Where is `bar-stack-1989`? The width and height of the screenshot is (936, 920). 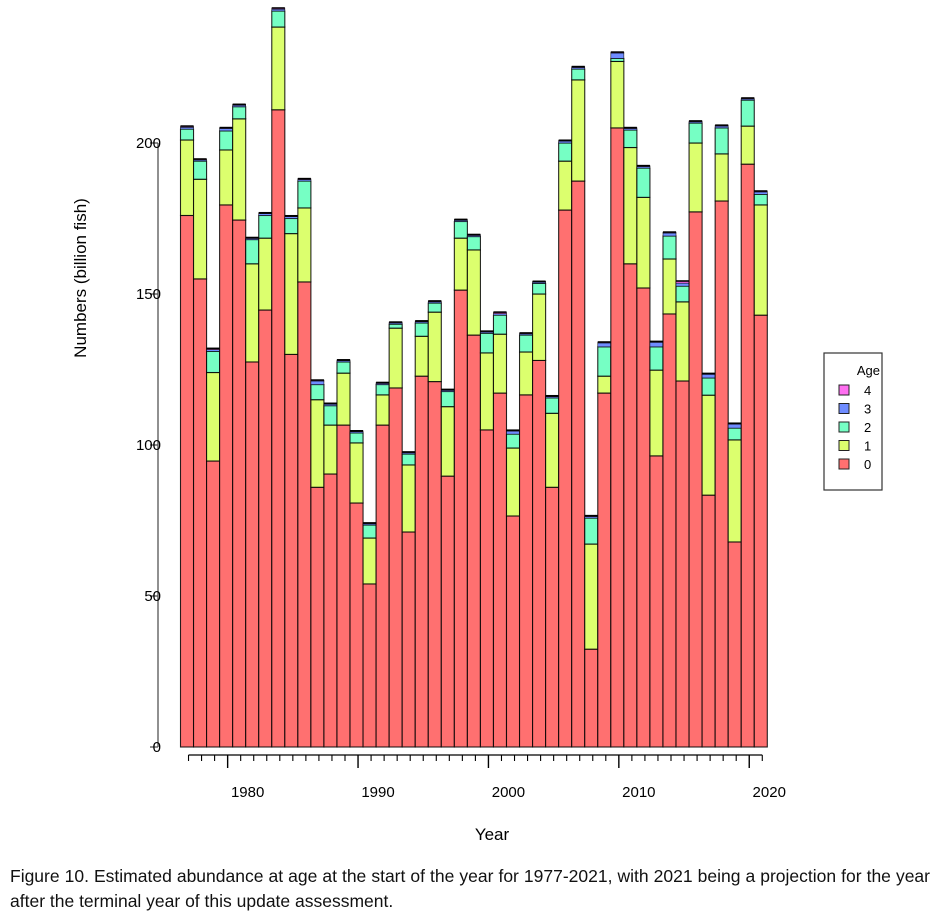 bar-stack-1989 is located at coordinates (343, 553).